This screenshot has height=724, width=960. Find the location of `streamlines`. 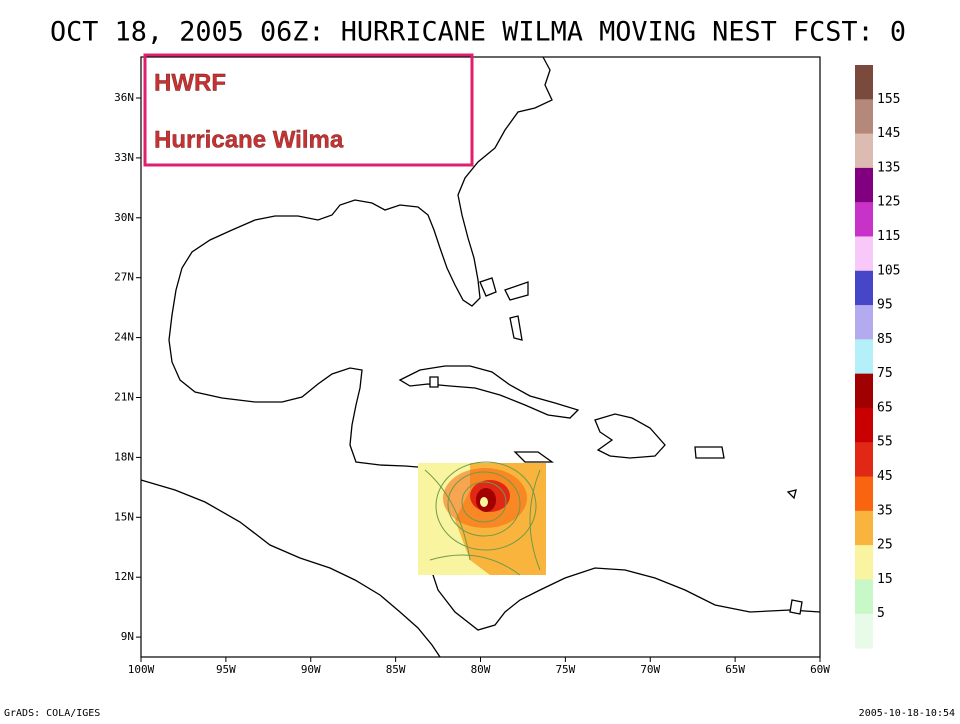

streamlines is located at coordinates (482, 518).